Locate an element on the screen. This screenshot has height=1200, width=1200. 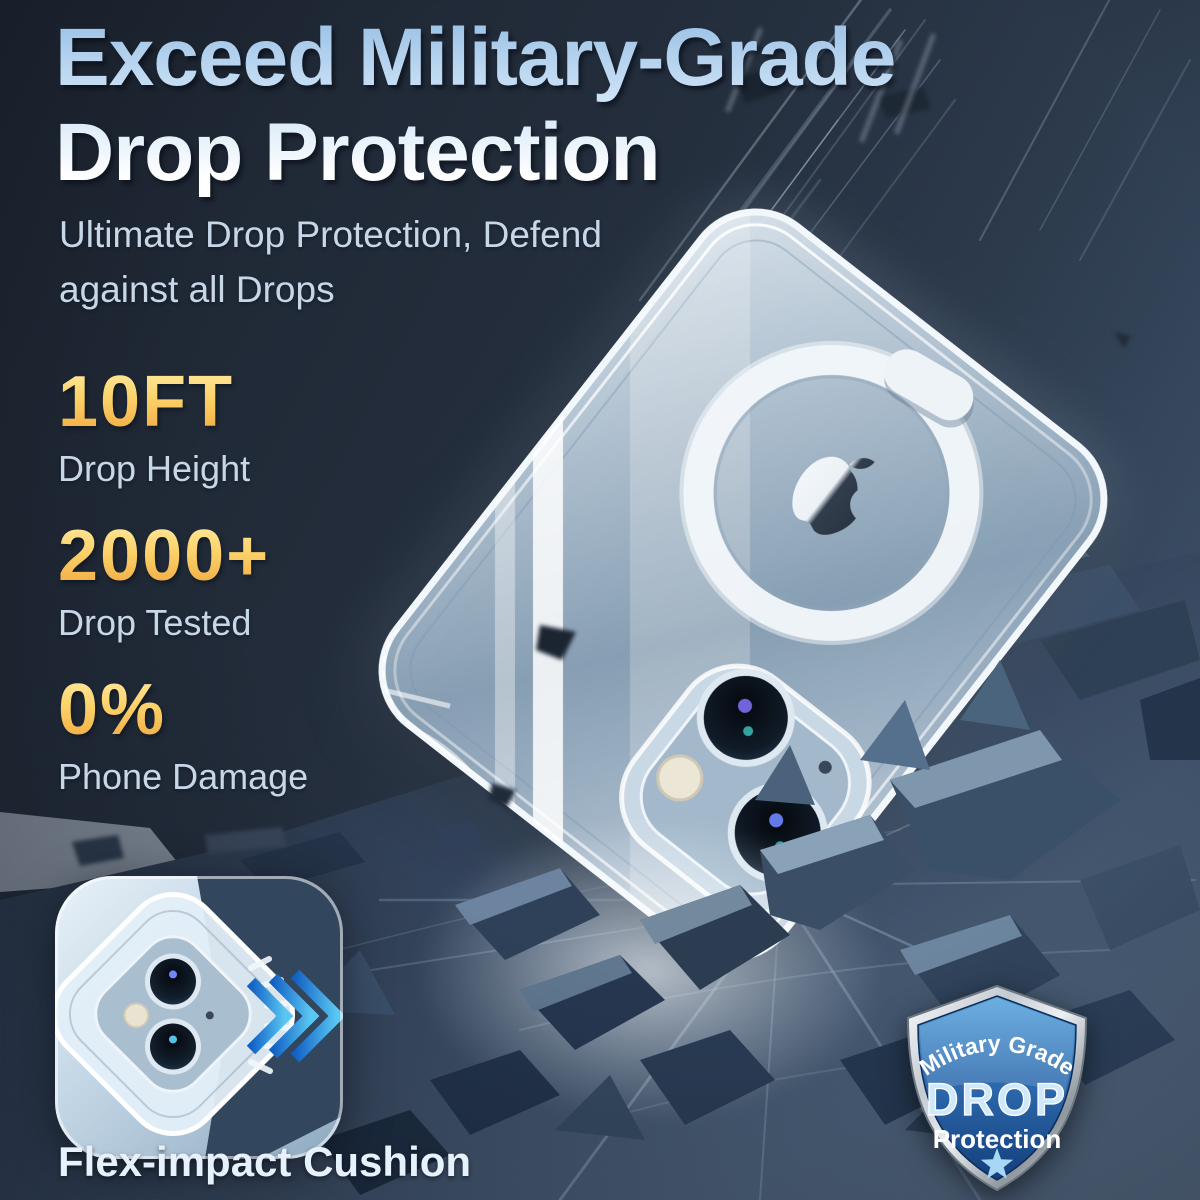
title-line-1: Exceed Military-Grade is located at coordinates (475, 57).